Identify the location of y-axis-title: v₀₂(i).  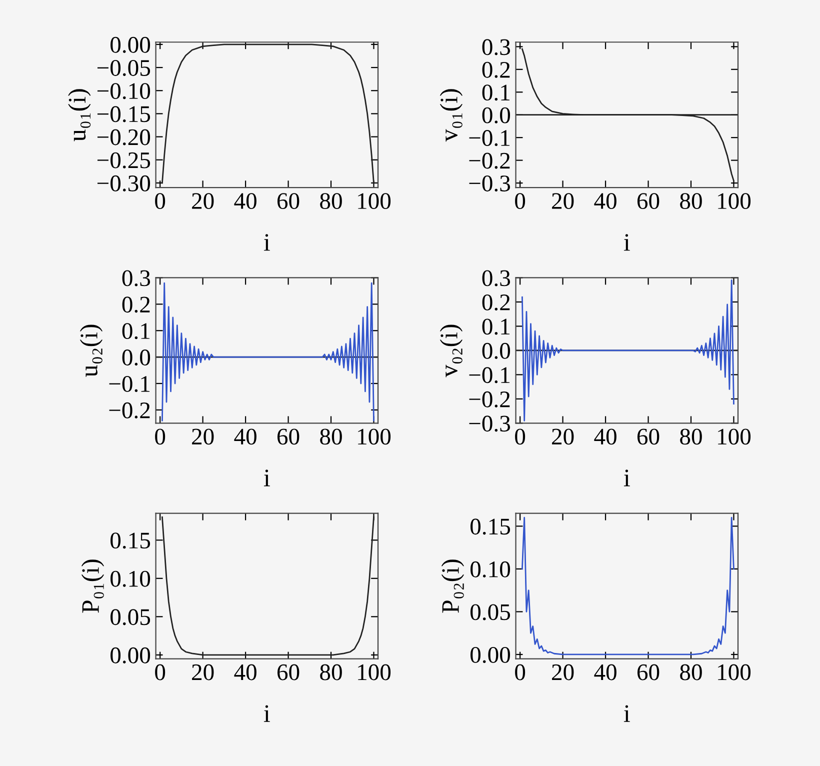
(451, 351).